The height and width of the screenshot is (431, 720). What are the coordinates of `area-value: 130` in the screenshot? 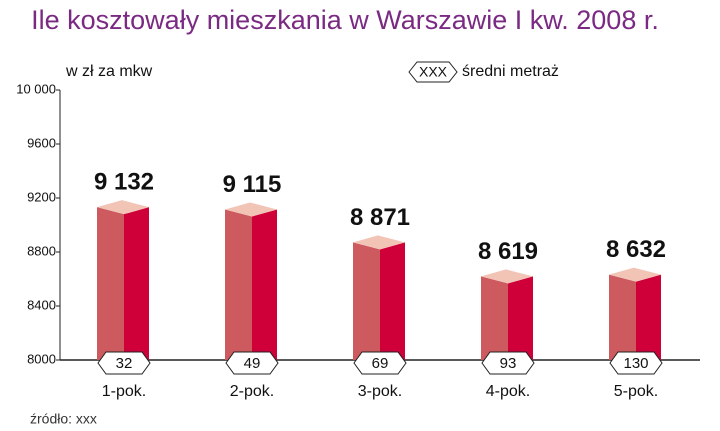 It's located at (635, 363).